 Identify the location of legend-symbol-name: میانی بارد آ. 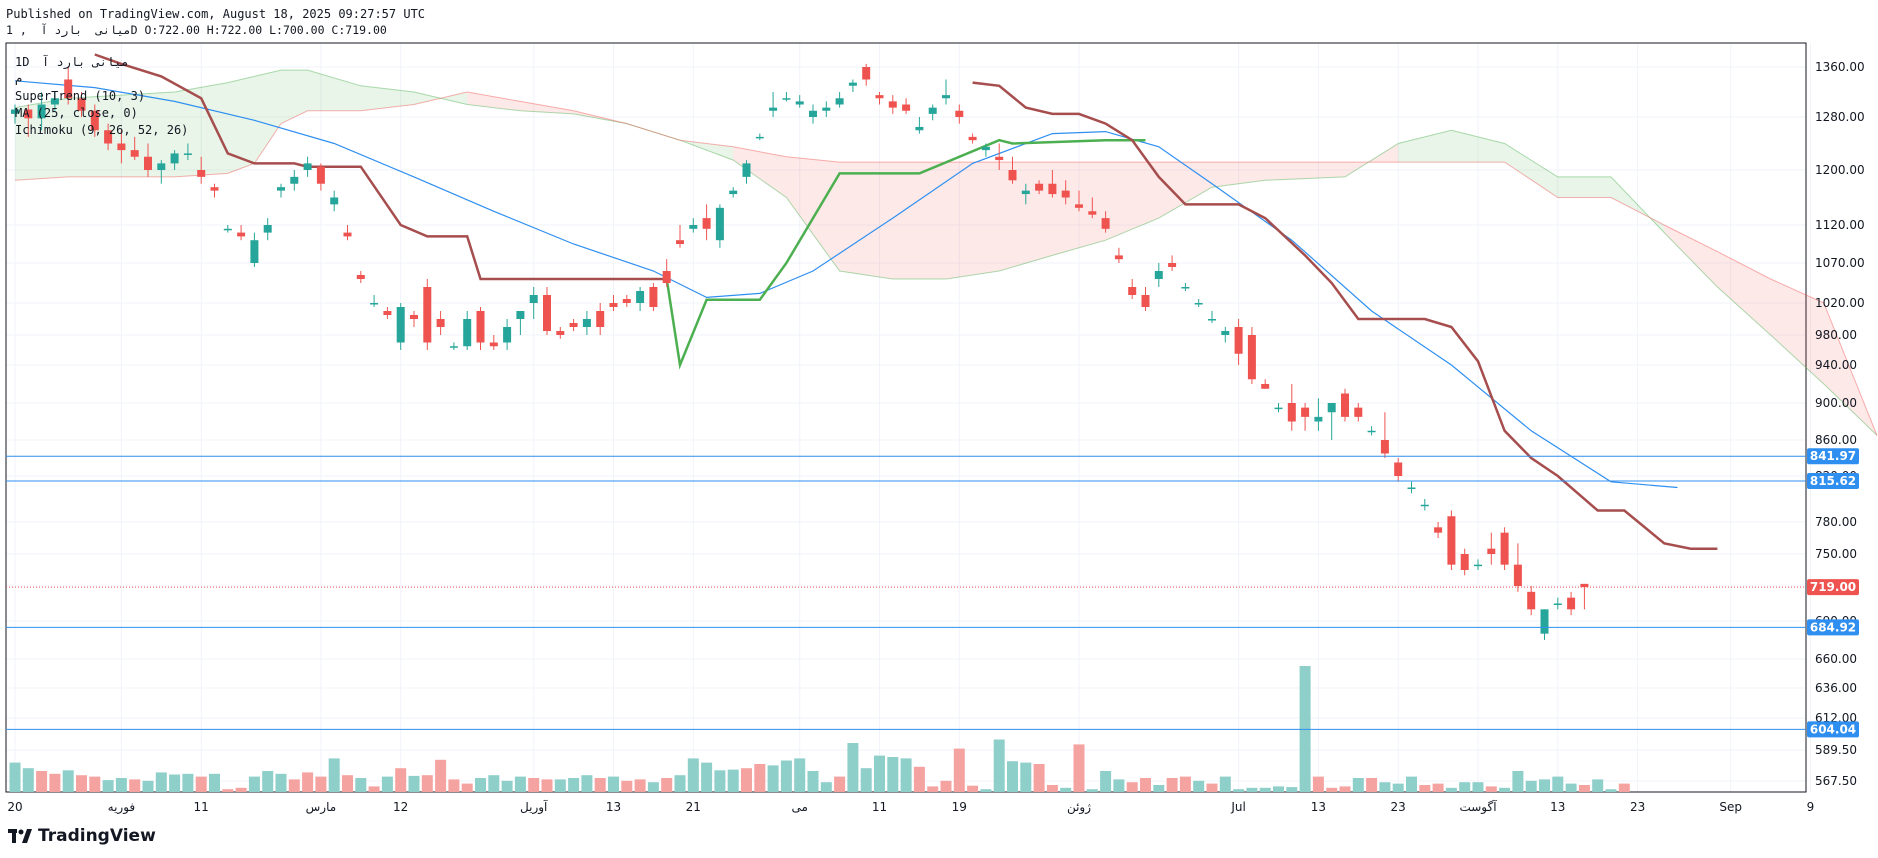
(85, 62).